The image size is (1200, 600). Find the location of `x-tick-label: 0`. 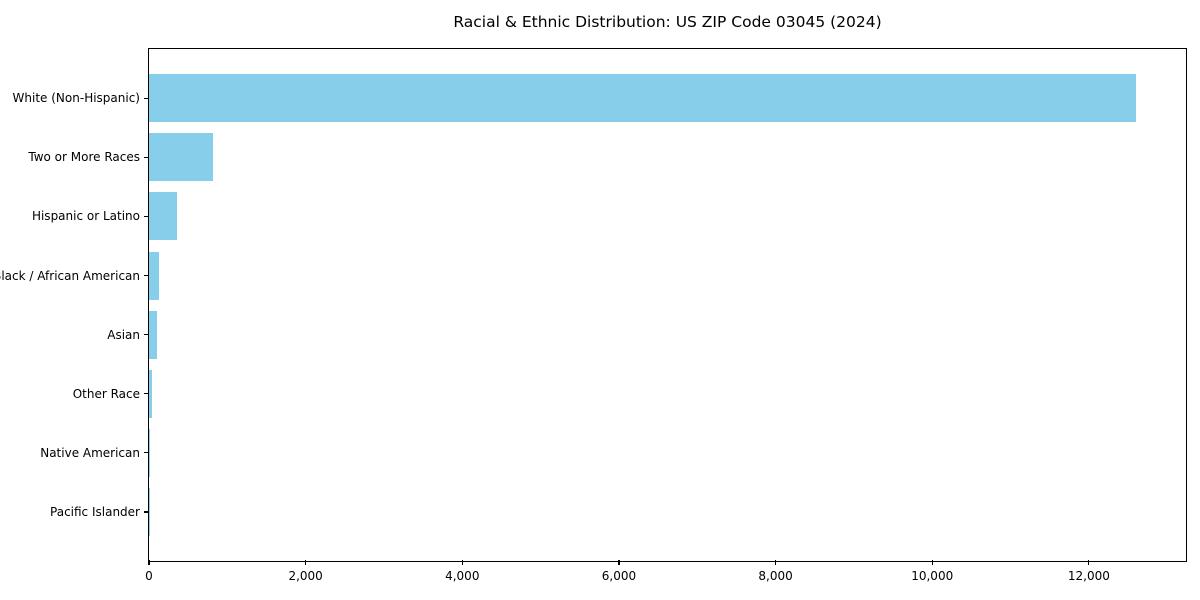

x-tick-label: 0 is located at coordinates (149, 576).